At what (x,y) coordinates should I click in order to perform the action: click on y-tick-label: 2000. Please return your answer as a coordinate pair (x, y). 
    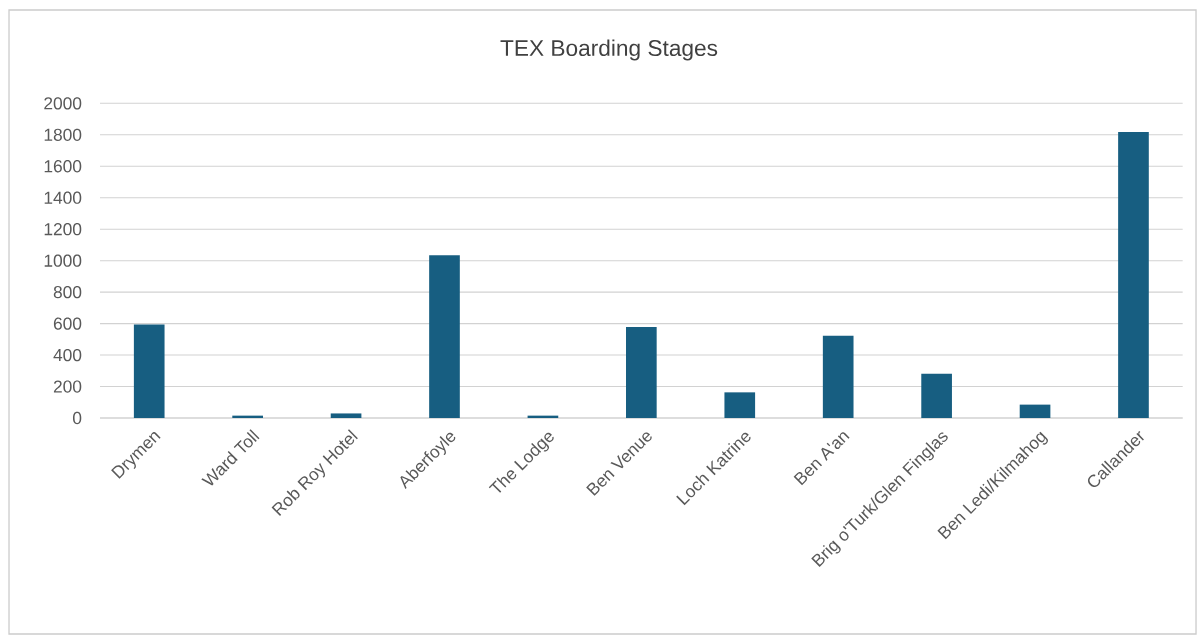
    Looking at the image, I should click on (63, 103).